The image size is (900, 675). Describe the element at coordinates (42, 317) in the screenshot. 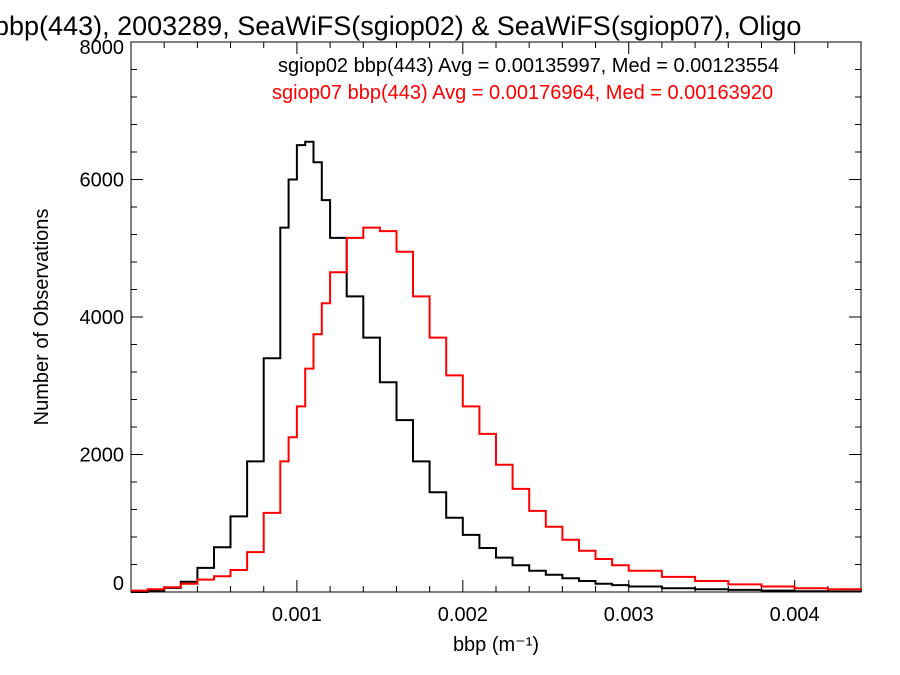

I see `y-axis-label: Number of Observations` at that location.